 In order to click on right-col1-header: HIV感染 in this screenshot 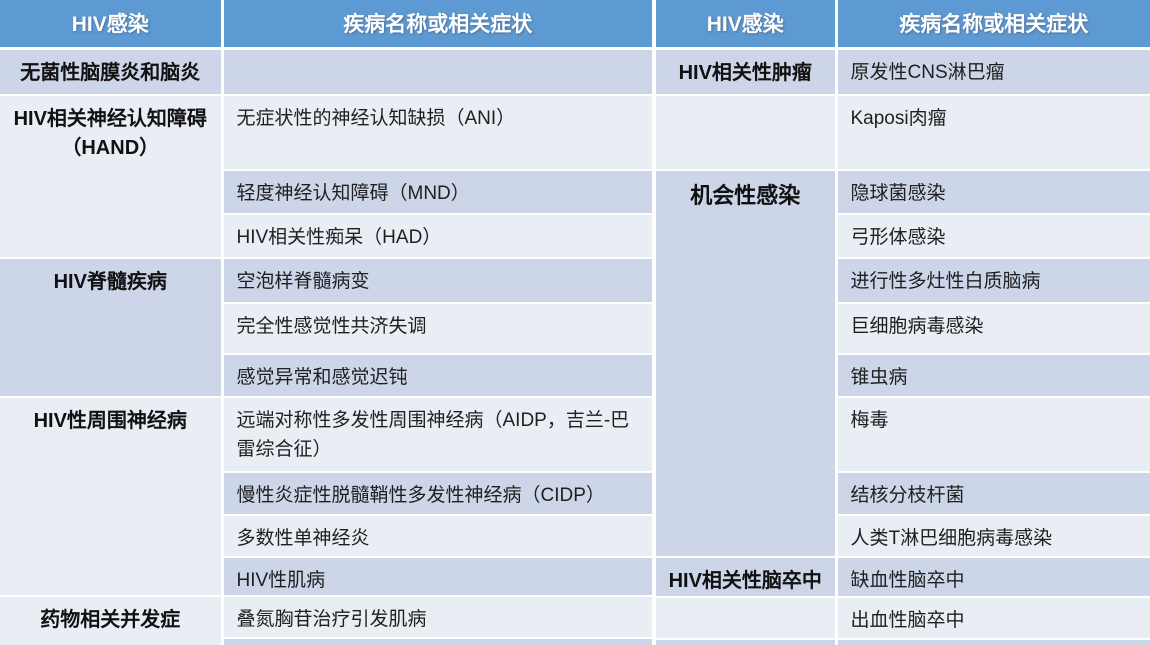, I will do `click(746, 25)`.